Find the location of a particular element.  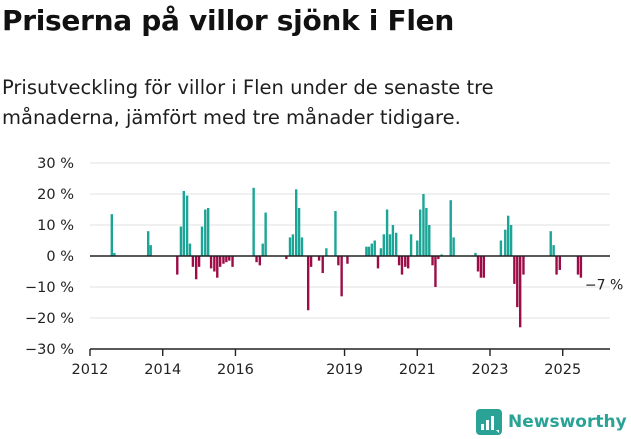

y-tick-label: 30 % is located at coordinates (55, 164).